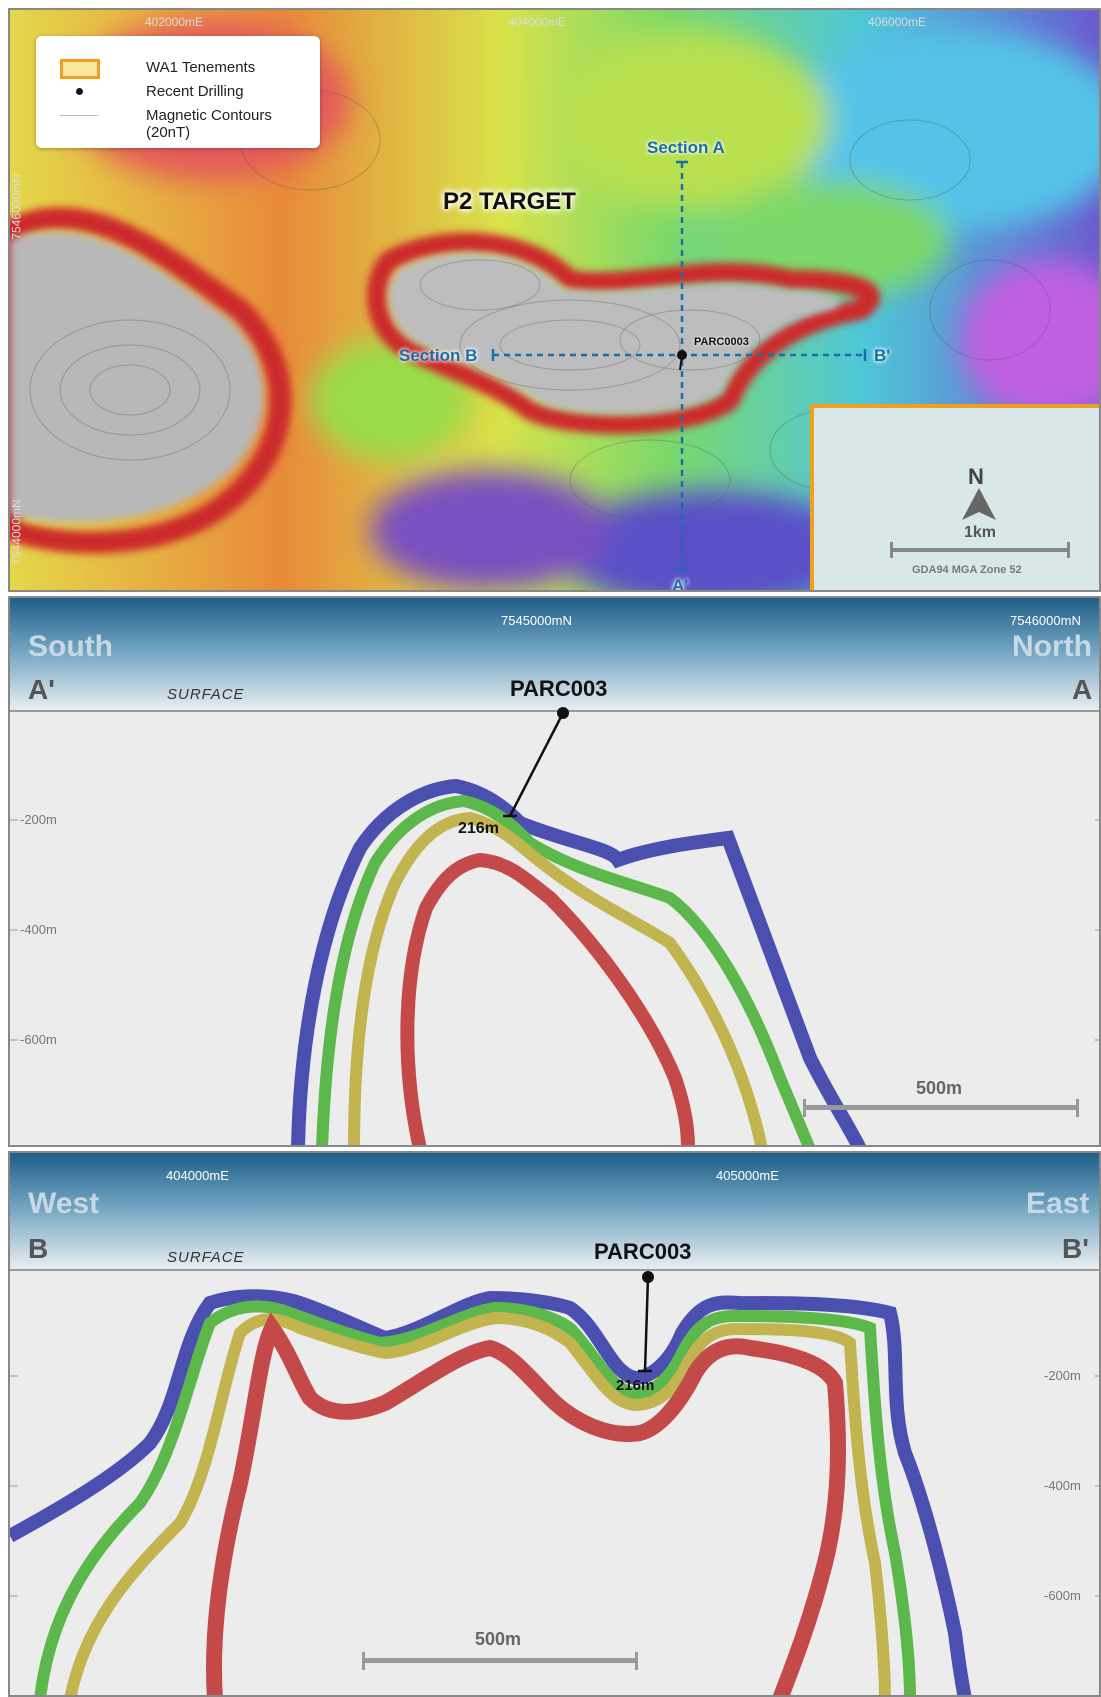 The image size is (1101, 1697). I want to click on section-b-label: Section B, so click(438, 355).